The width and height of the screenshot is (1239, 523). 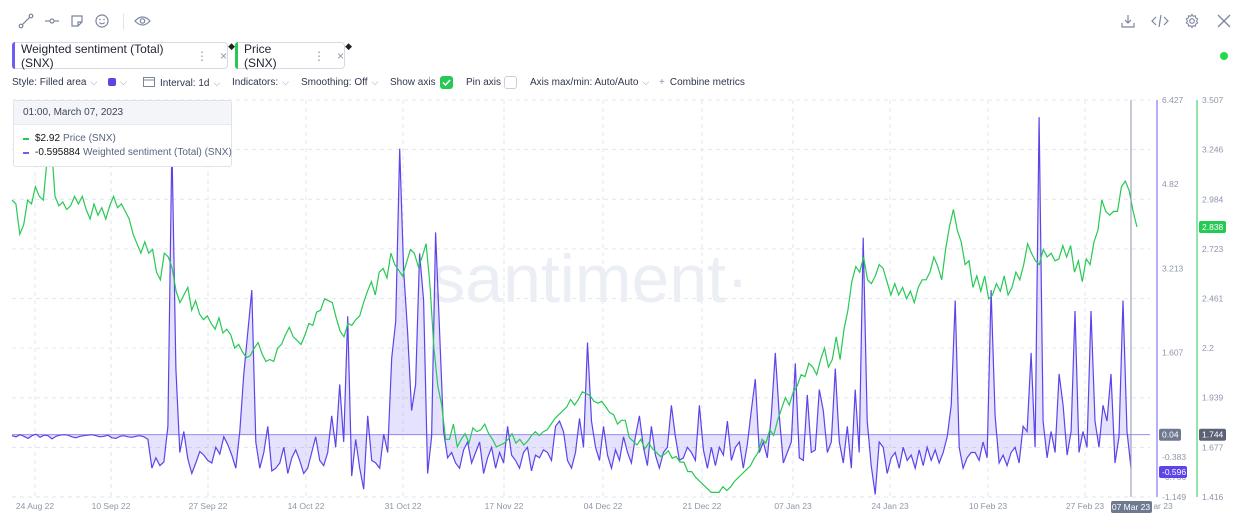 What do you see at coordinates (26, 21) in the screenshot?
I see `line-tool-icon` at bounding box center [26, 21].